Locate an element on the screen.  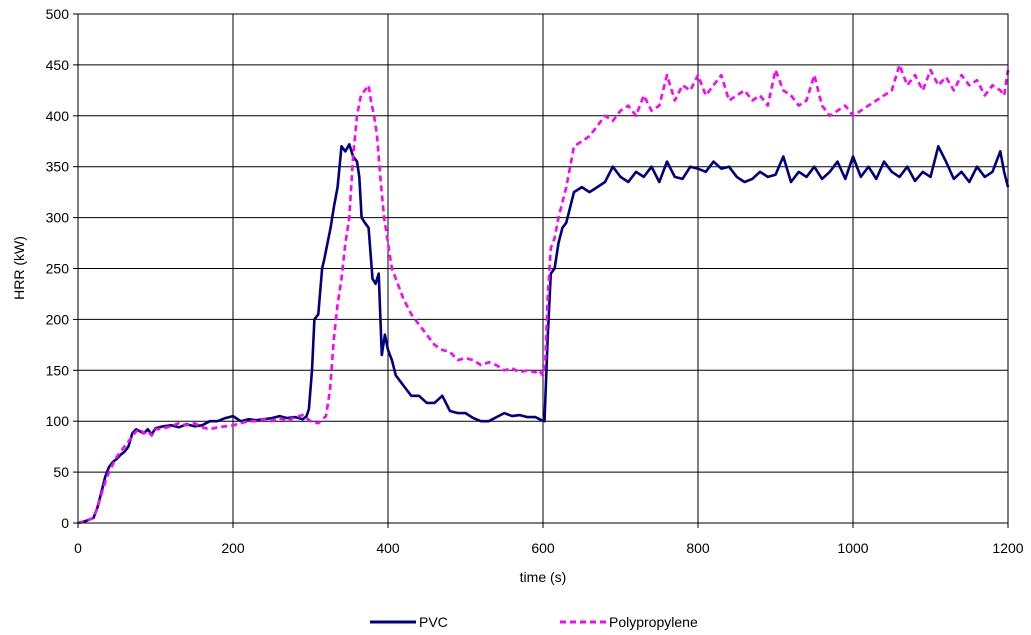
legend: PVC Polypropylene is located at coordinates (534, 622).